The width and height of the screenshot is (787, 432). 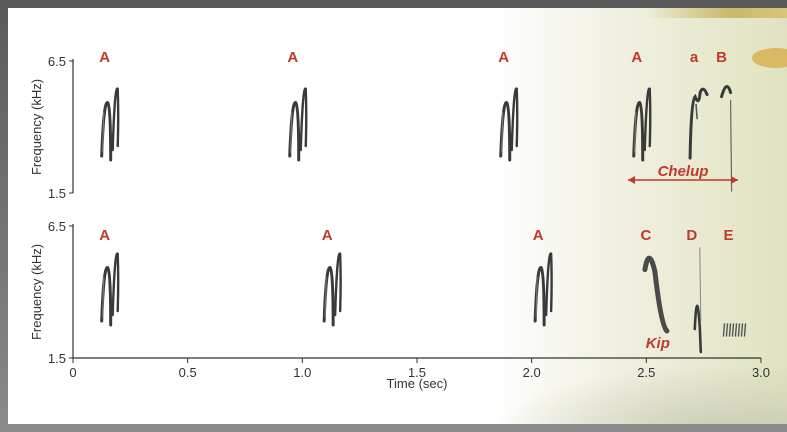 What do you see at coordinates (645, 235) in the screenshot?
I see `syllable-label: C` at bounding box center [645, 235].